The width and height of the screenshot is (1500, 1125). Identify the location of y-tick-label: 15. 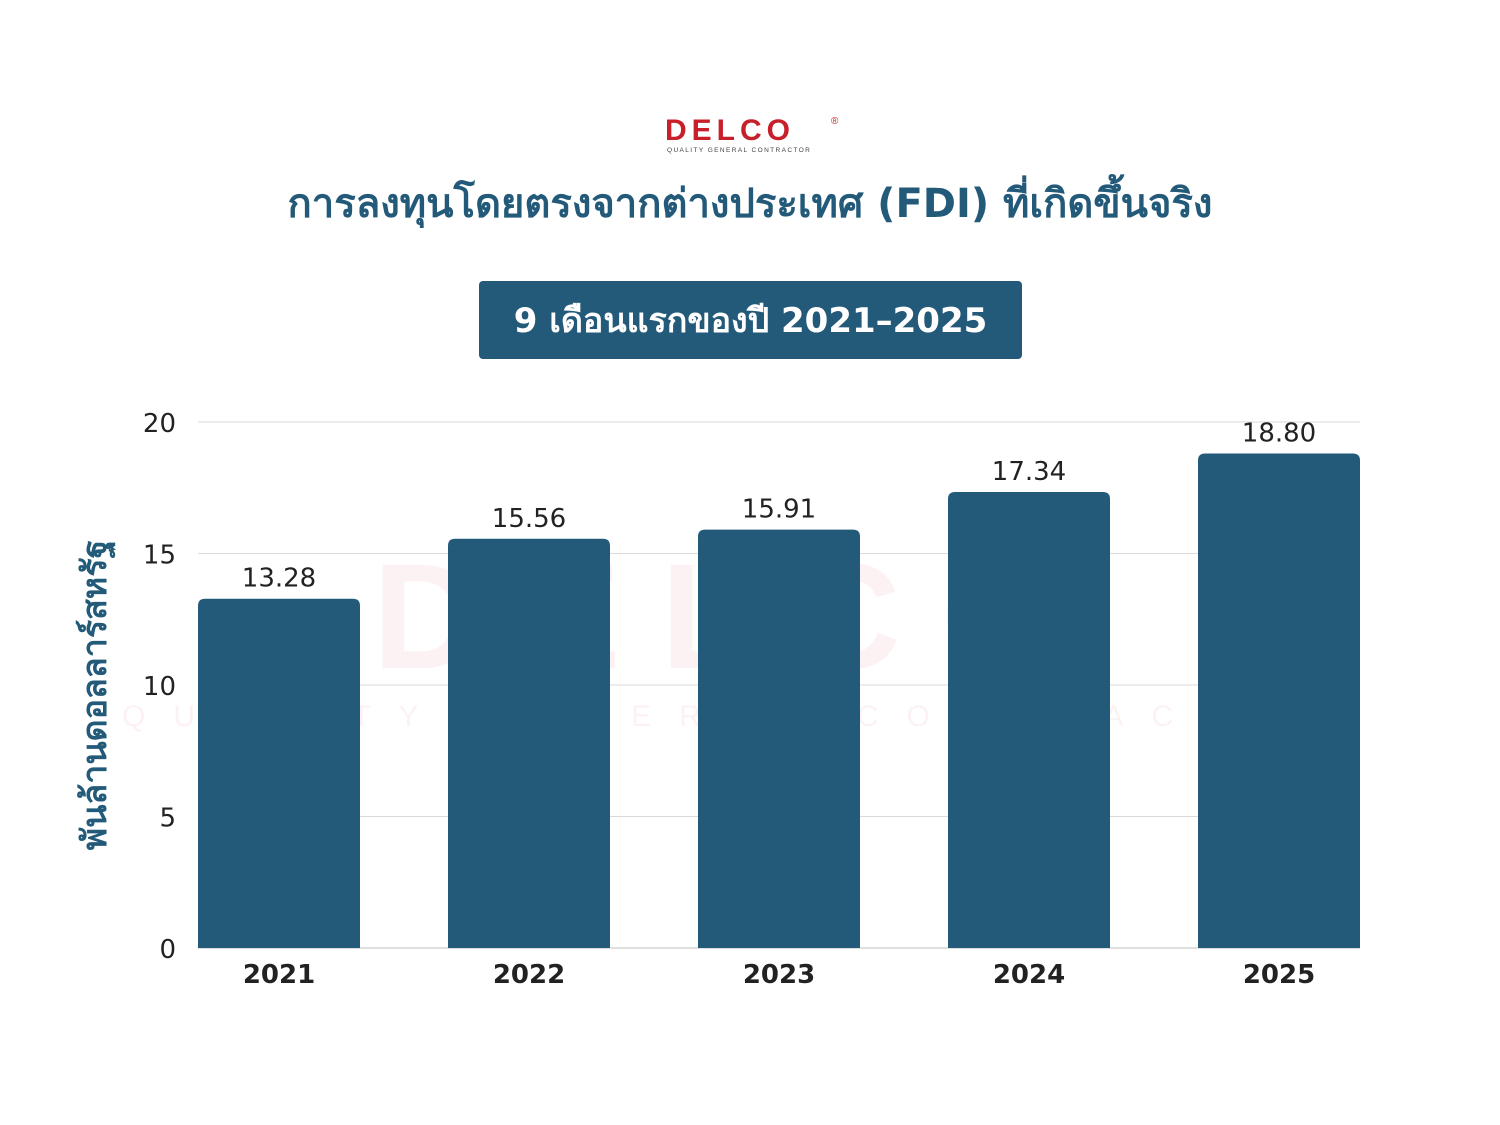
(159, 556).